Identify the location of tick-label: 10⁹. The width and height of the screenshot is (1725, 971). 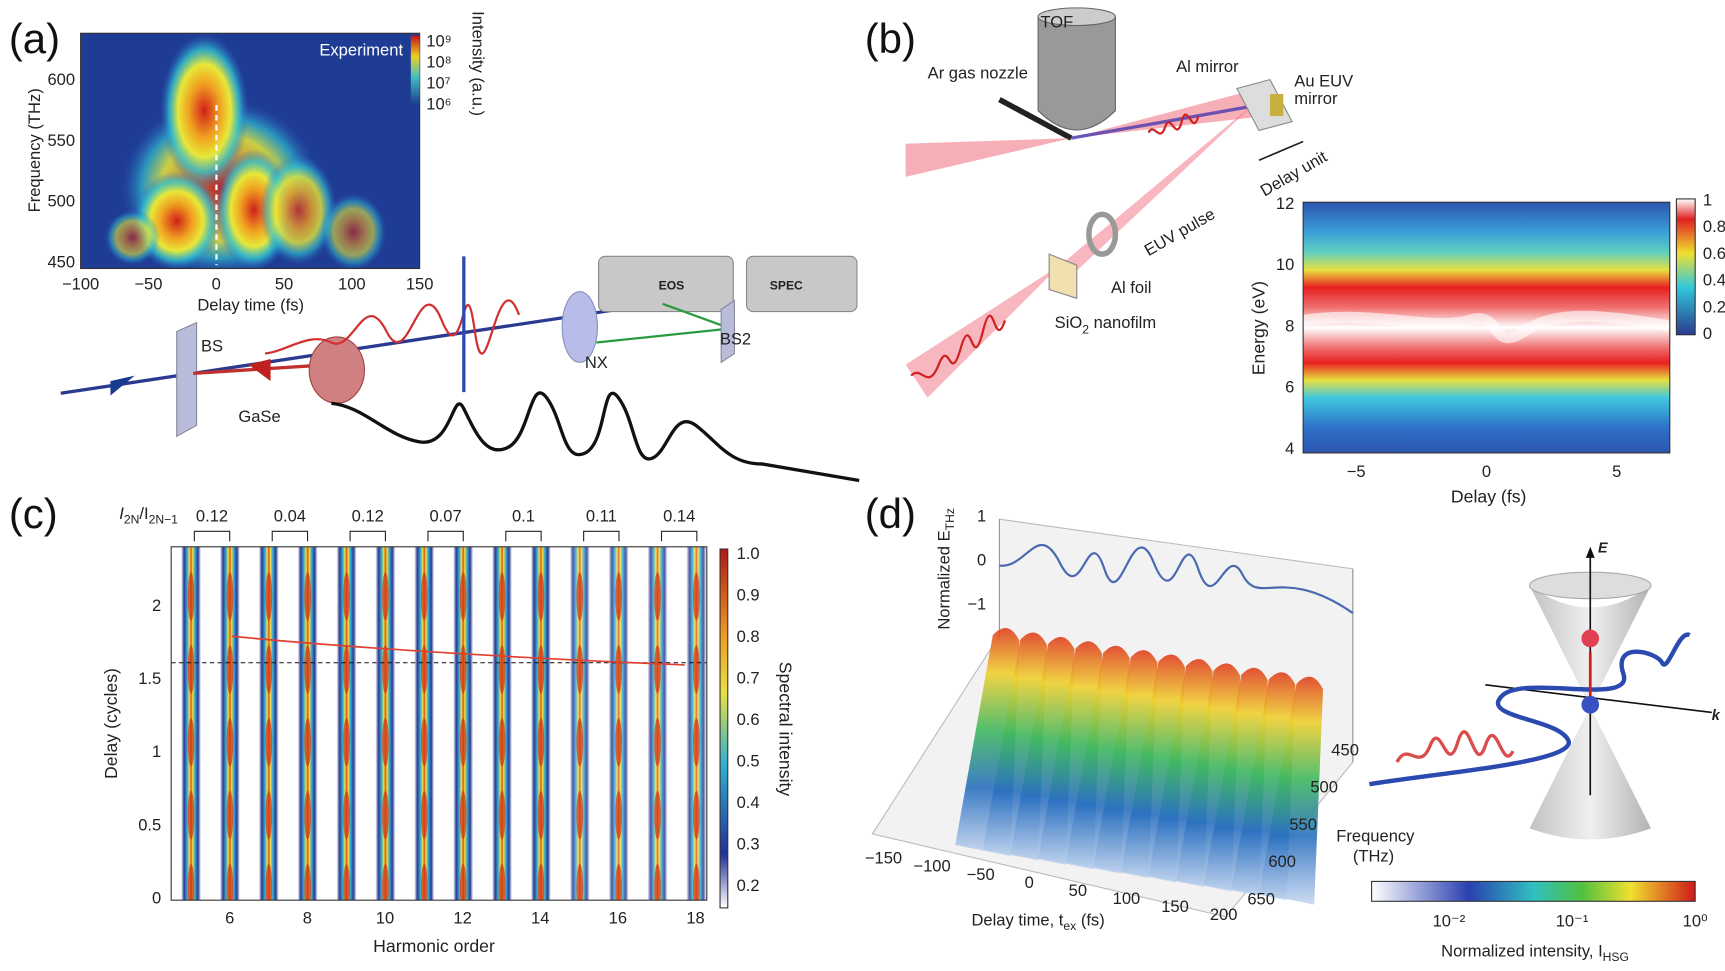
(439, 40).